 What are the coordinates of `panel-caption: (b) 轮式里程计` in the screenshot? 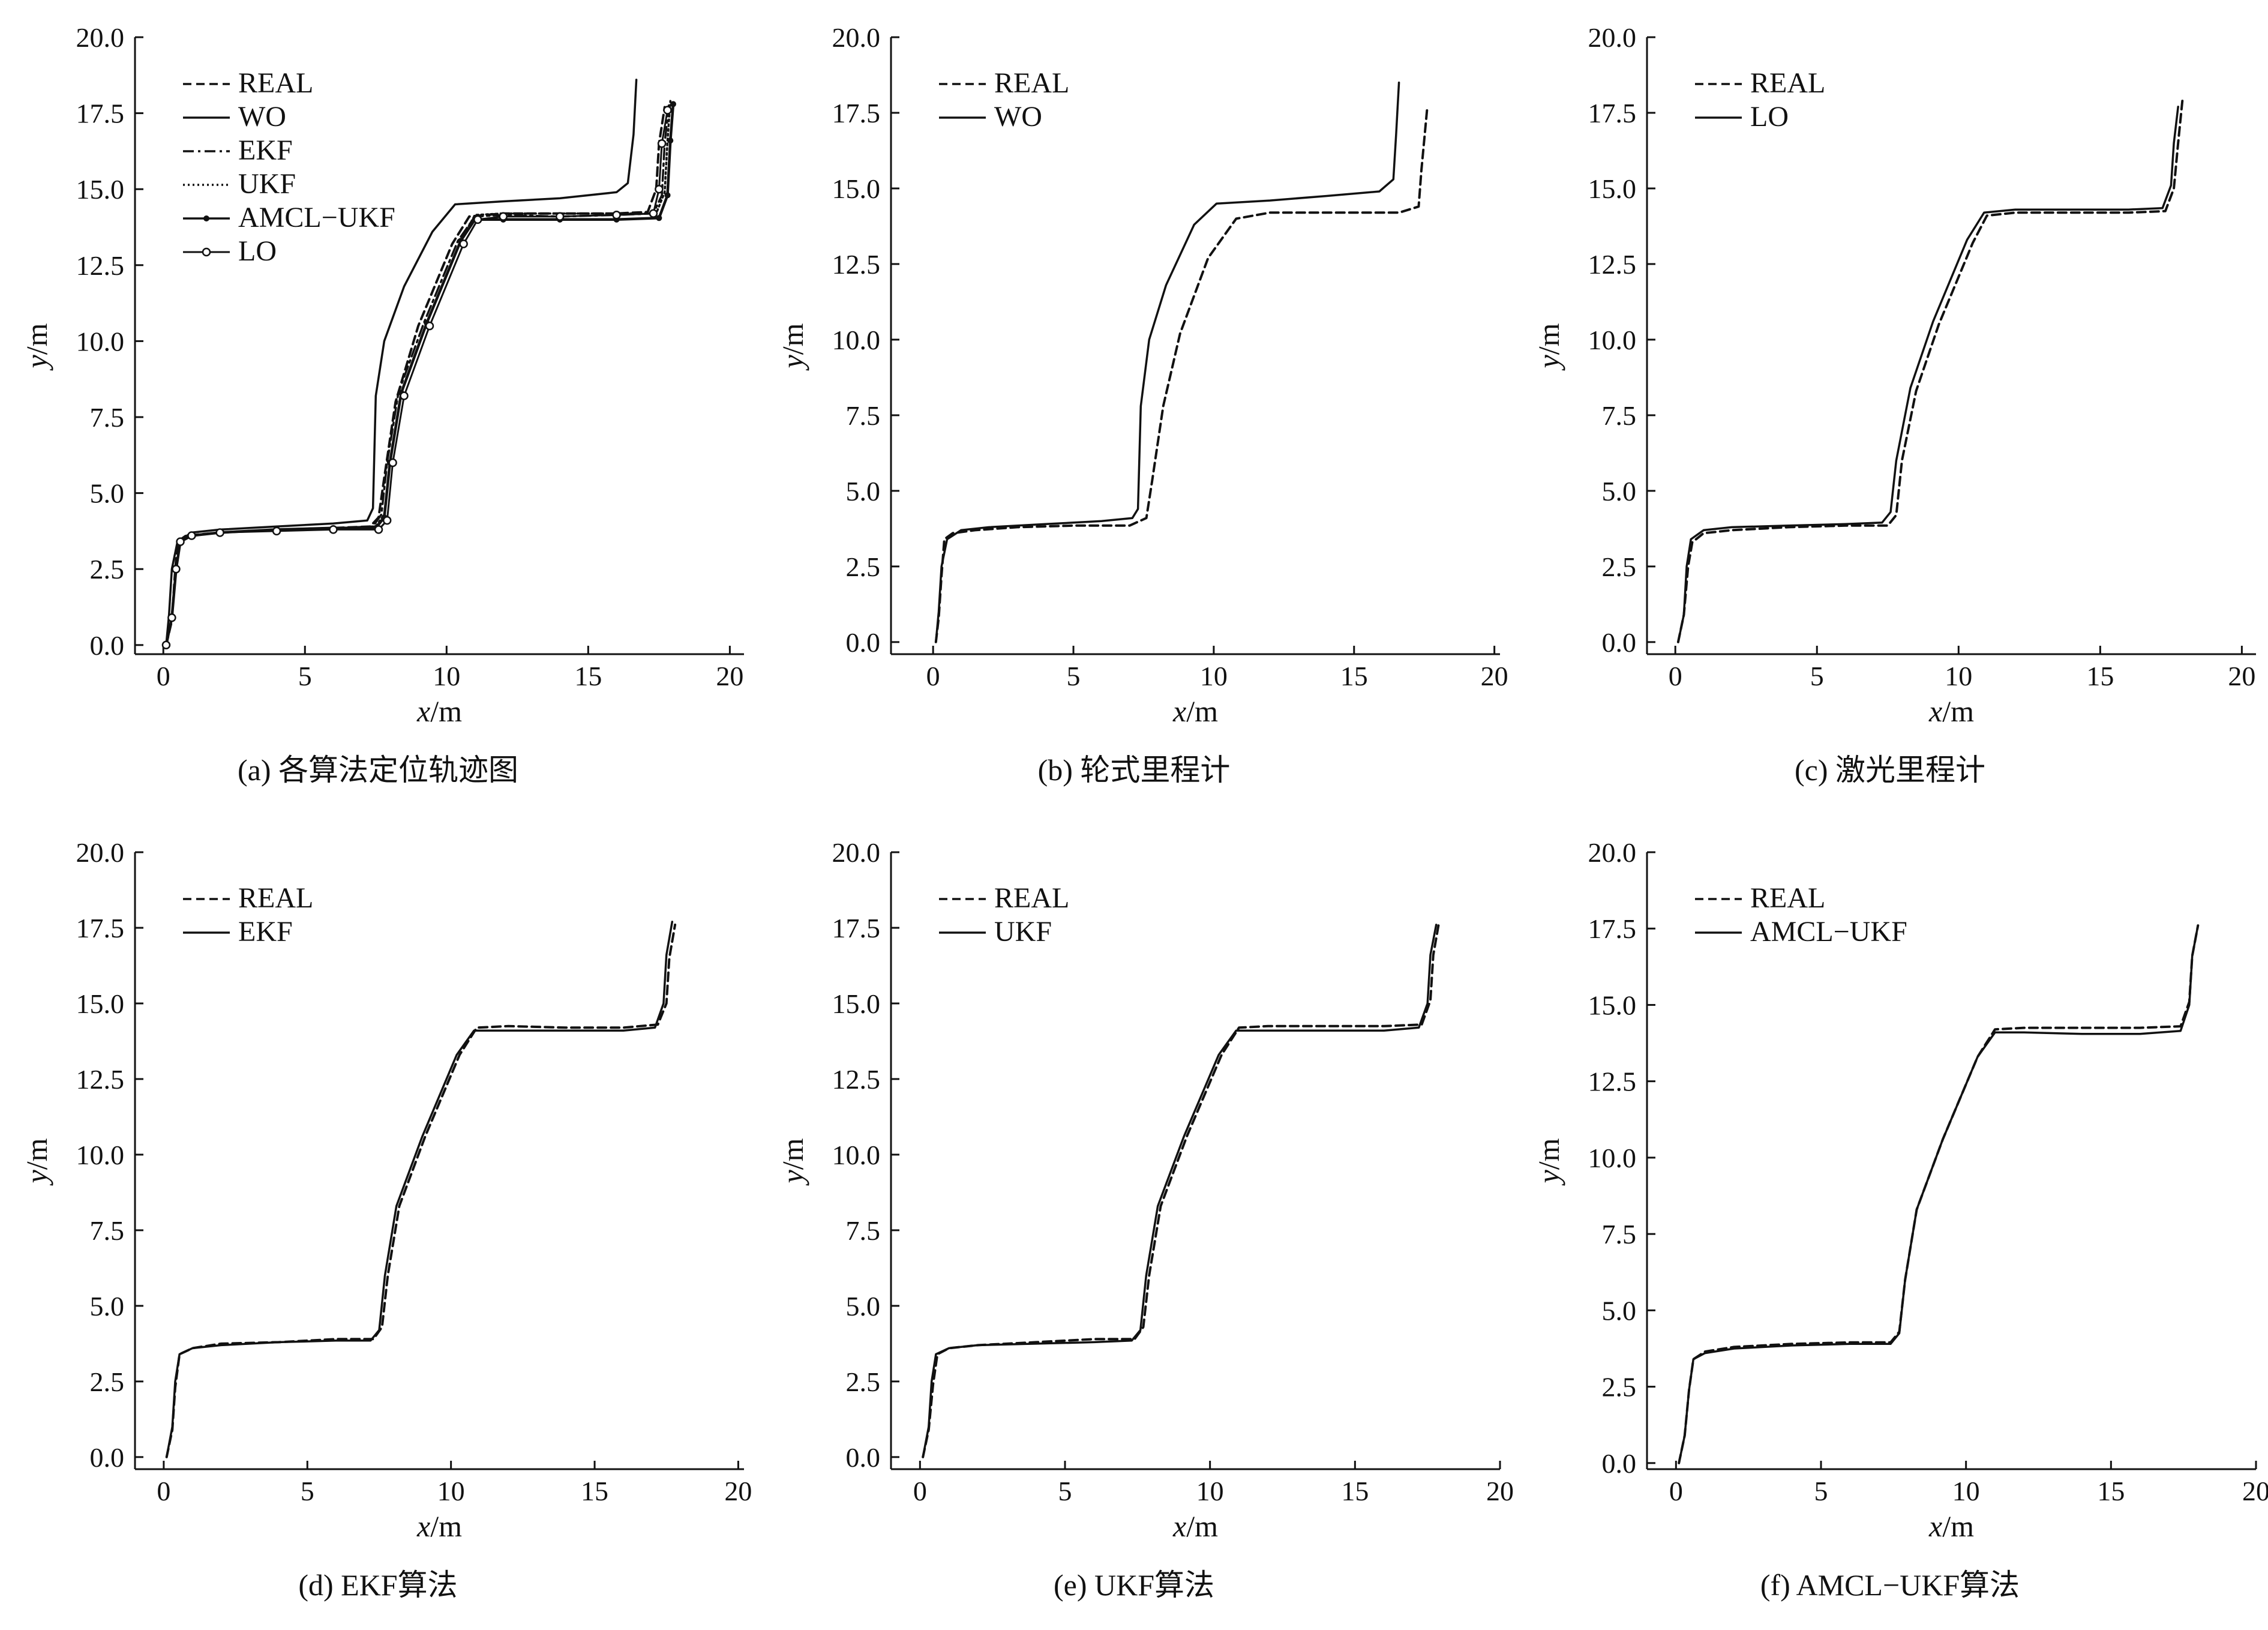 It's located at (1134, 770).